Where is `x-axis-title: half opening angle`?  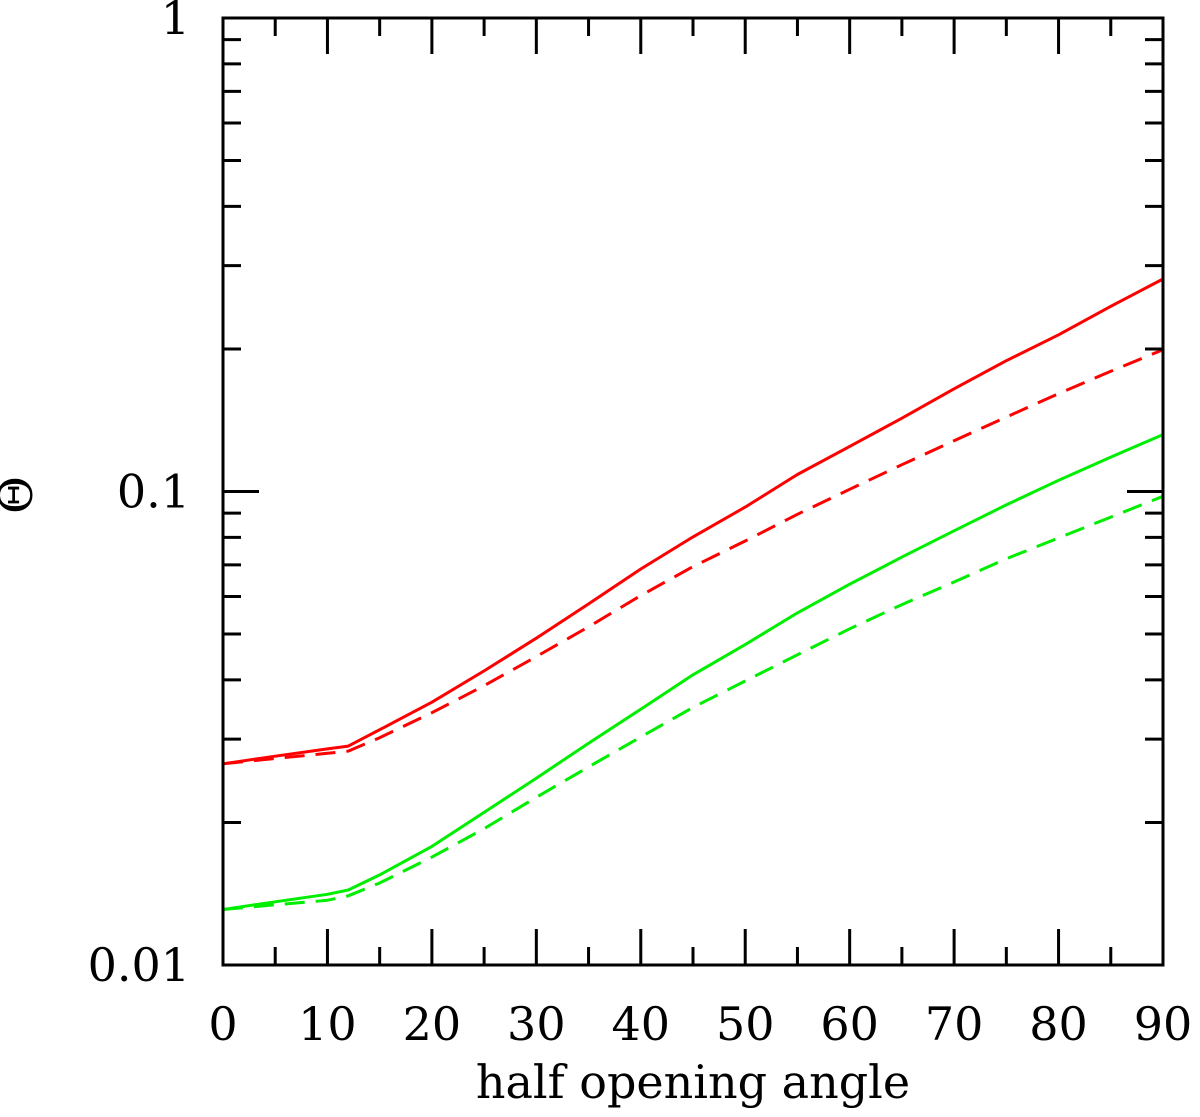
x-axis-title: half opening angle is located at coordinates (693, 1082).